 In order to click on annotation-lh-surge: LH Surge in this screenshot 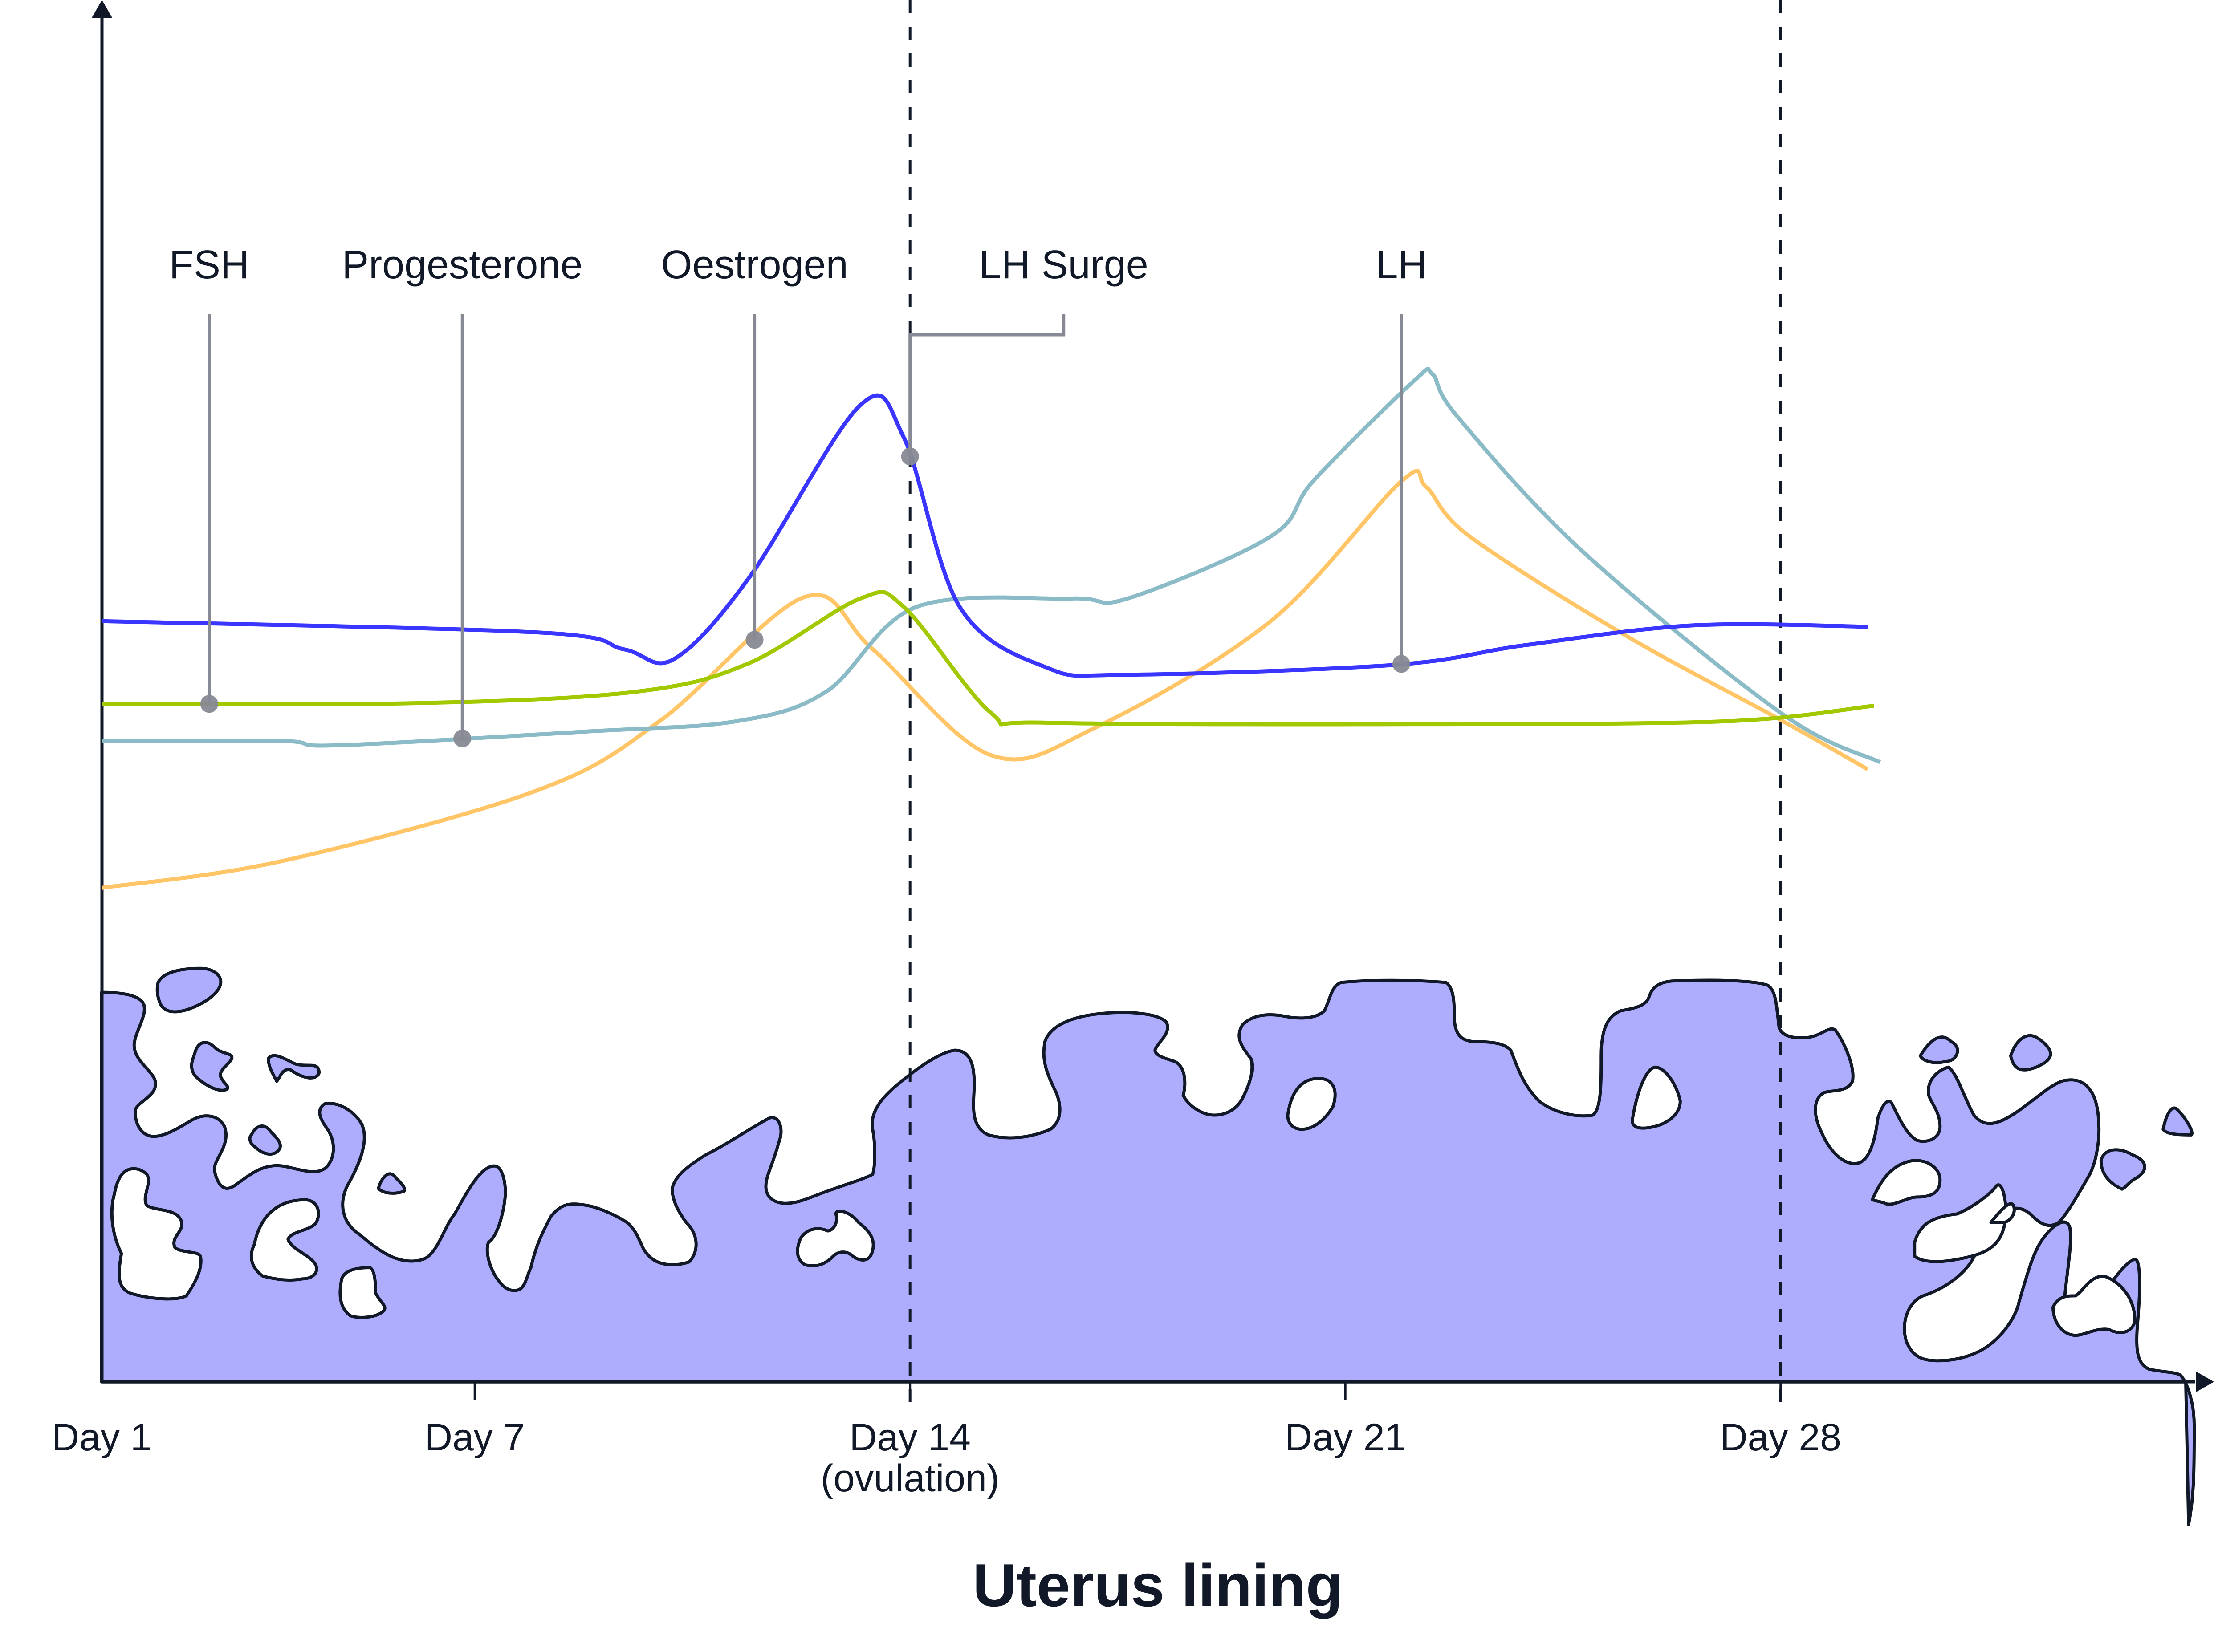, I will do `click(1024, 354)`.